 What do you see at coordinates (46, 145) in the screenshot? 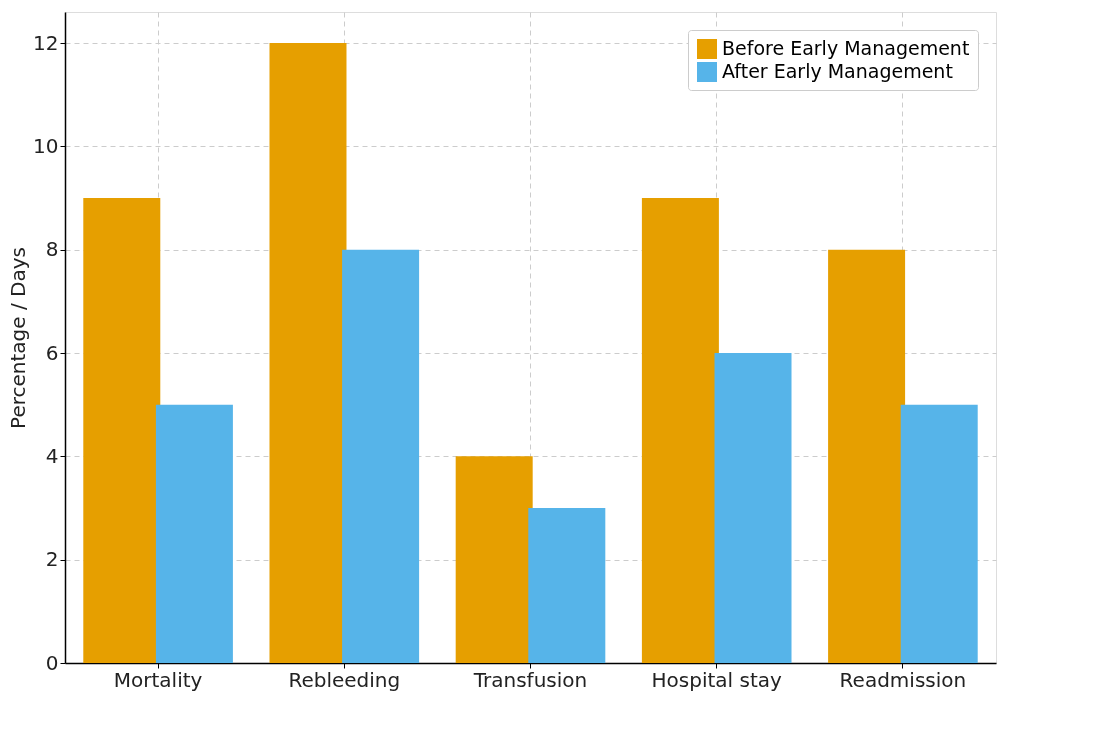
I see `y-tick-label: 10` at bounding box center [46, 145].